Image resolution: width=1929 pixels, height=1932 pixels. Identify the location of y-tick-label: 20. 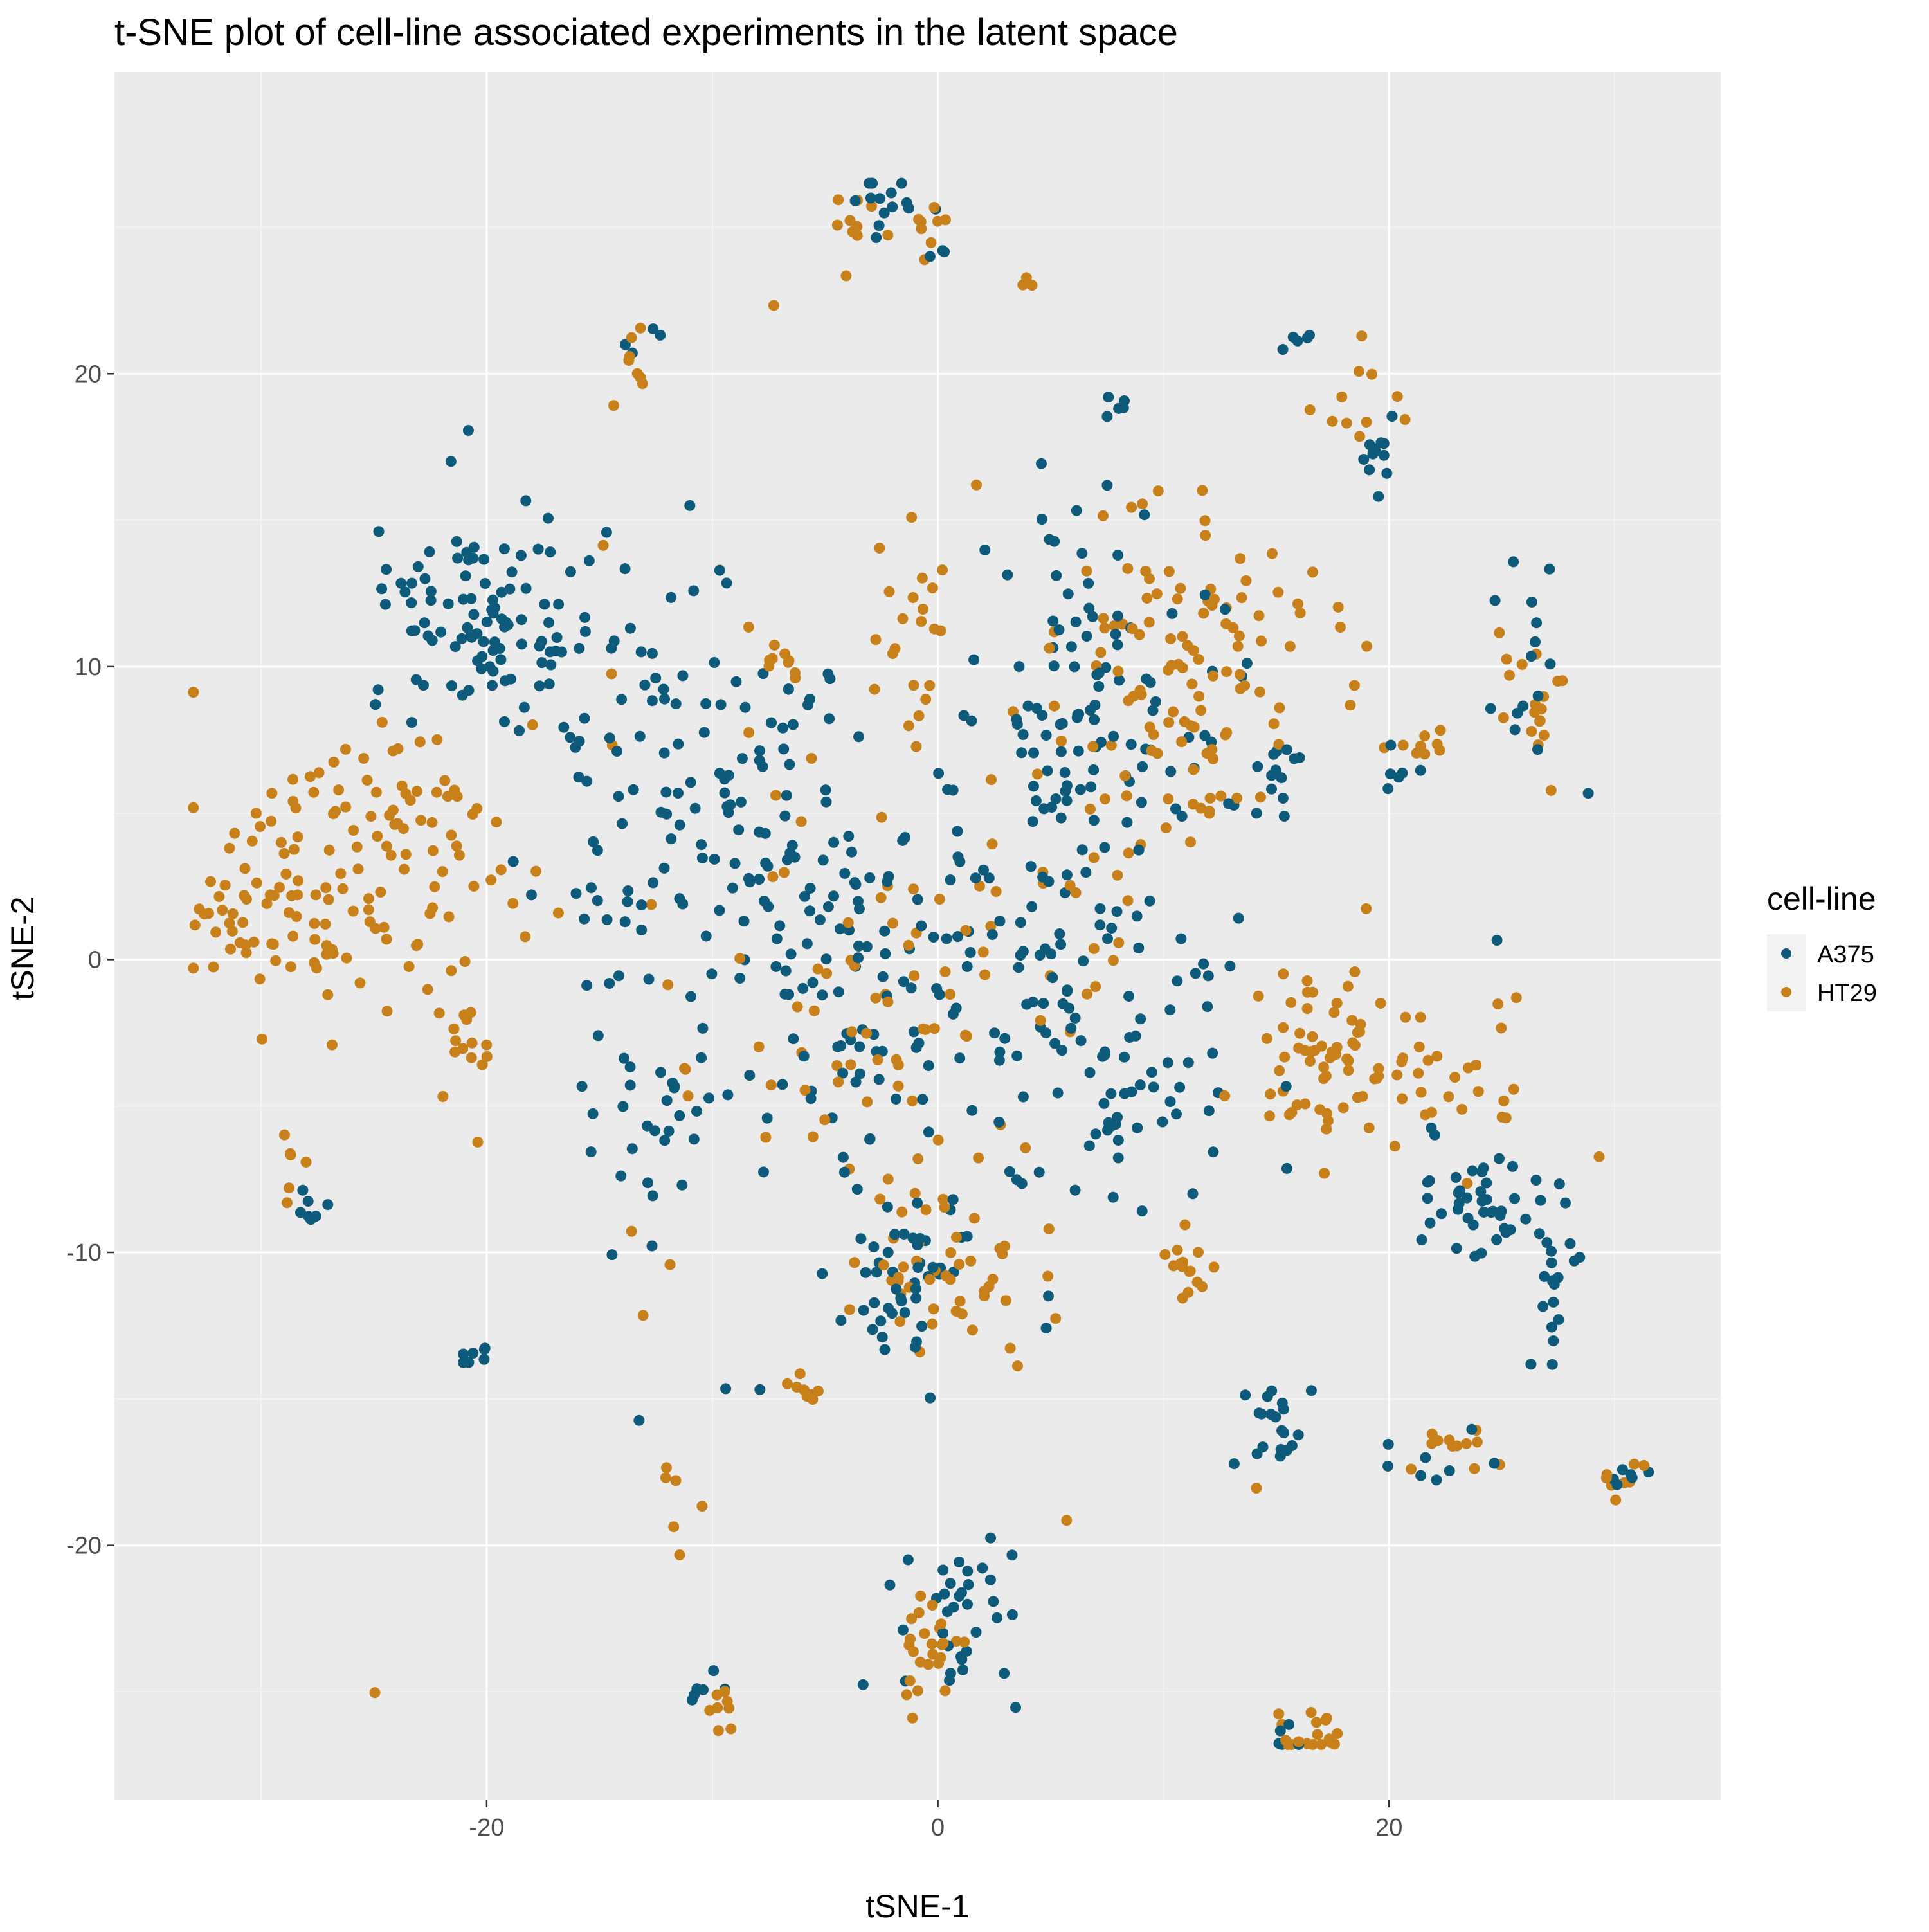
(88, 374).